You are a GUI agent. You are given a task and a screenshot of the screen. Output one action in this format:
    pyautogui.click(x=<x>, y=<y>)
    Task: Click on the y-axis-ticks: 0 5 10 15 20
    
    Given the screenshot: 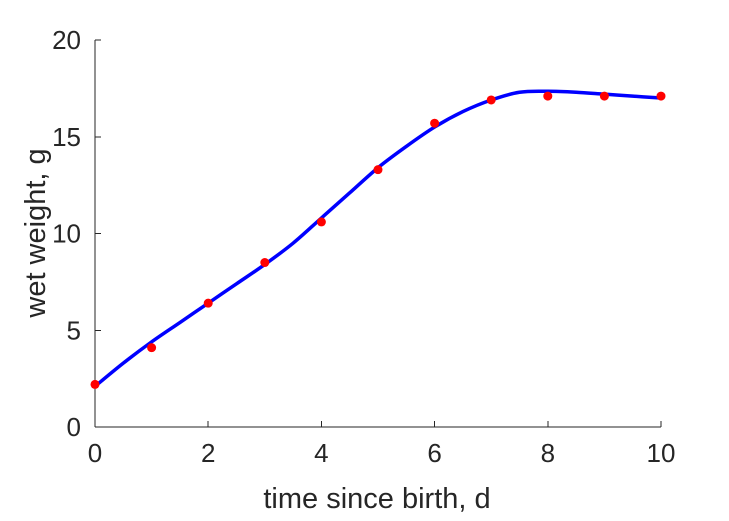 What is the action you would take?
    pyautogui.click(x=76, y=233)
    